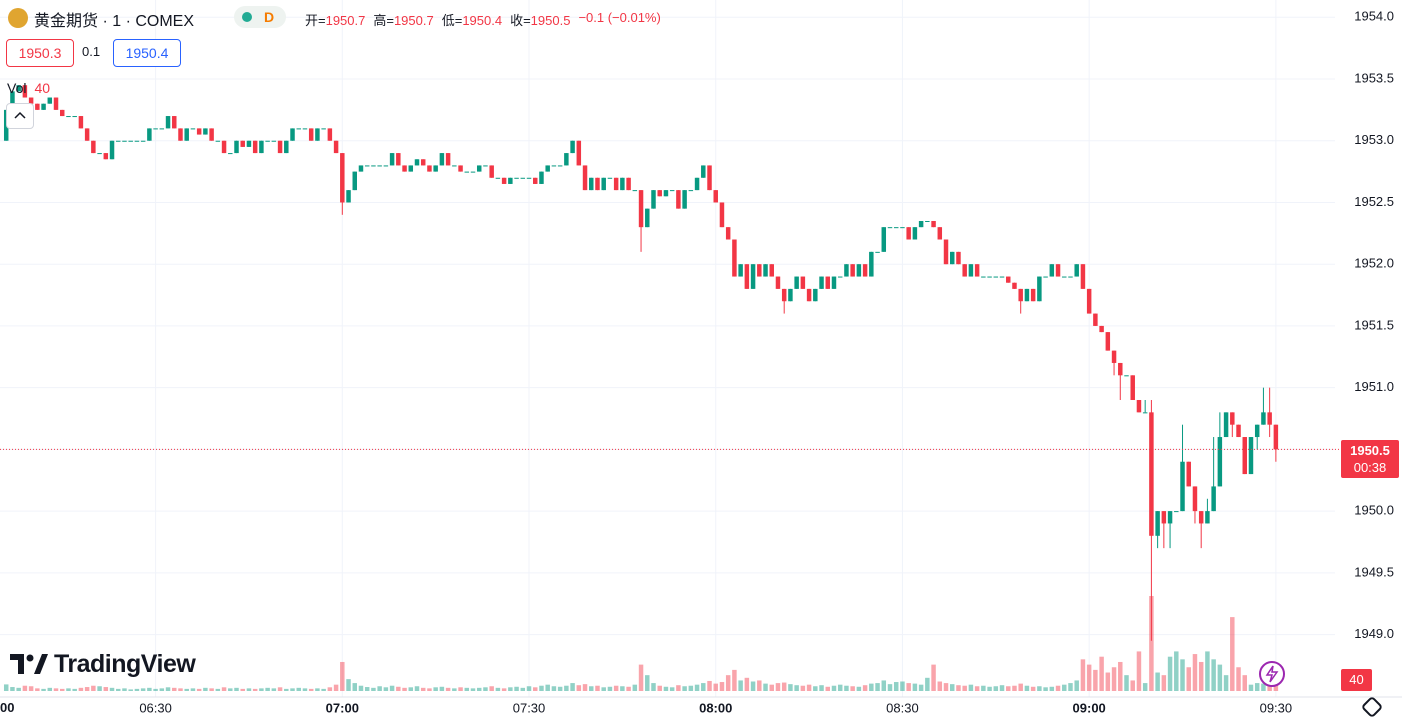 This screenshot has width=1402, height=725. I want to click on legend-item: 开=1950.7, so click(335, 19).